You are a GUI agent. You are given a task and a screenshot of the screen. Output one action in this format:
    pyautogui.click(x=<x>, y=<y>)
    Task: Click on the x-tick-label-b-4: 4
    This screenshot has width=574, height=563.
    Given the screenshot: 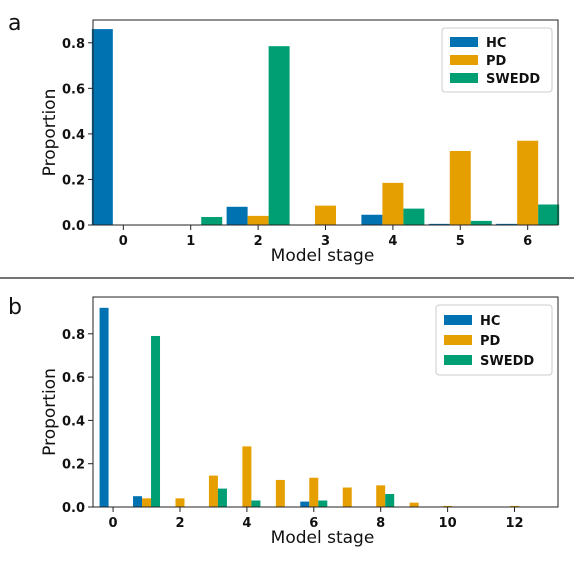 What is the action you would take?
    pyautogui.click(x=246, y=523)
    